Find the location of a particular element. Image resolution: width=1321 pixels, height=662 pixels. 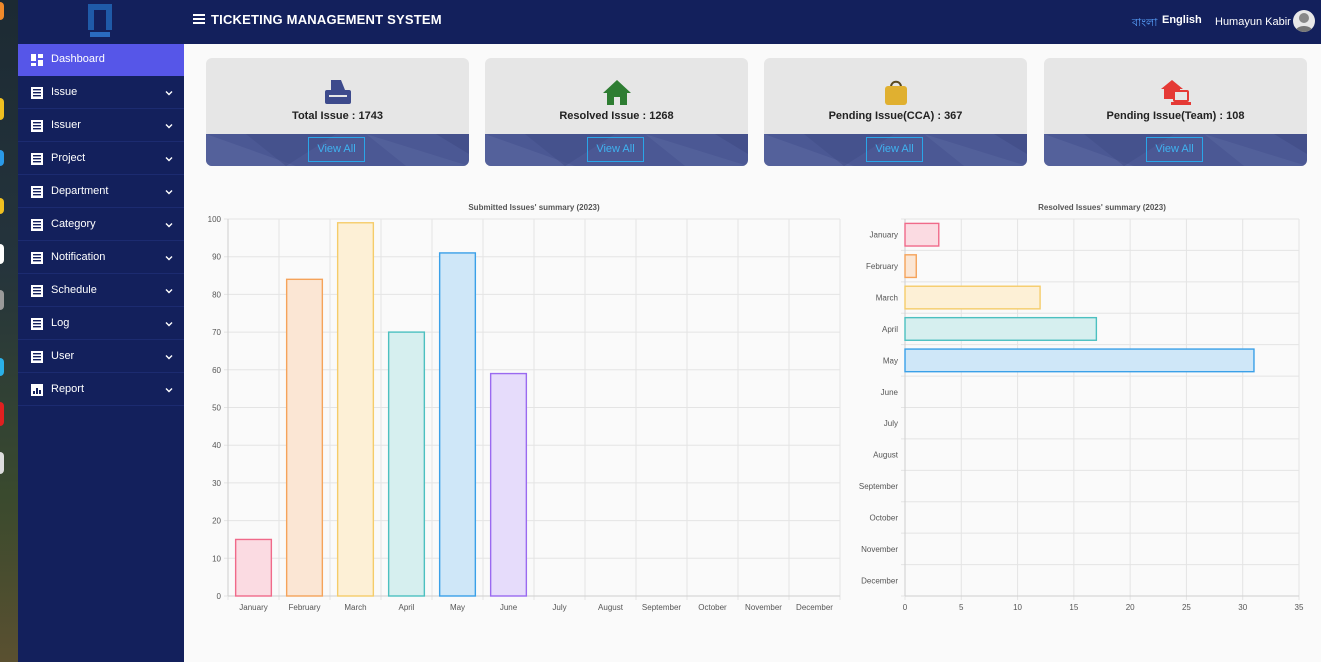

sidebar-item-user: User is located at coordinates (101, 357).